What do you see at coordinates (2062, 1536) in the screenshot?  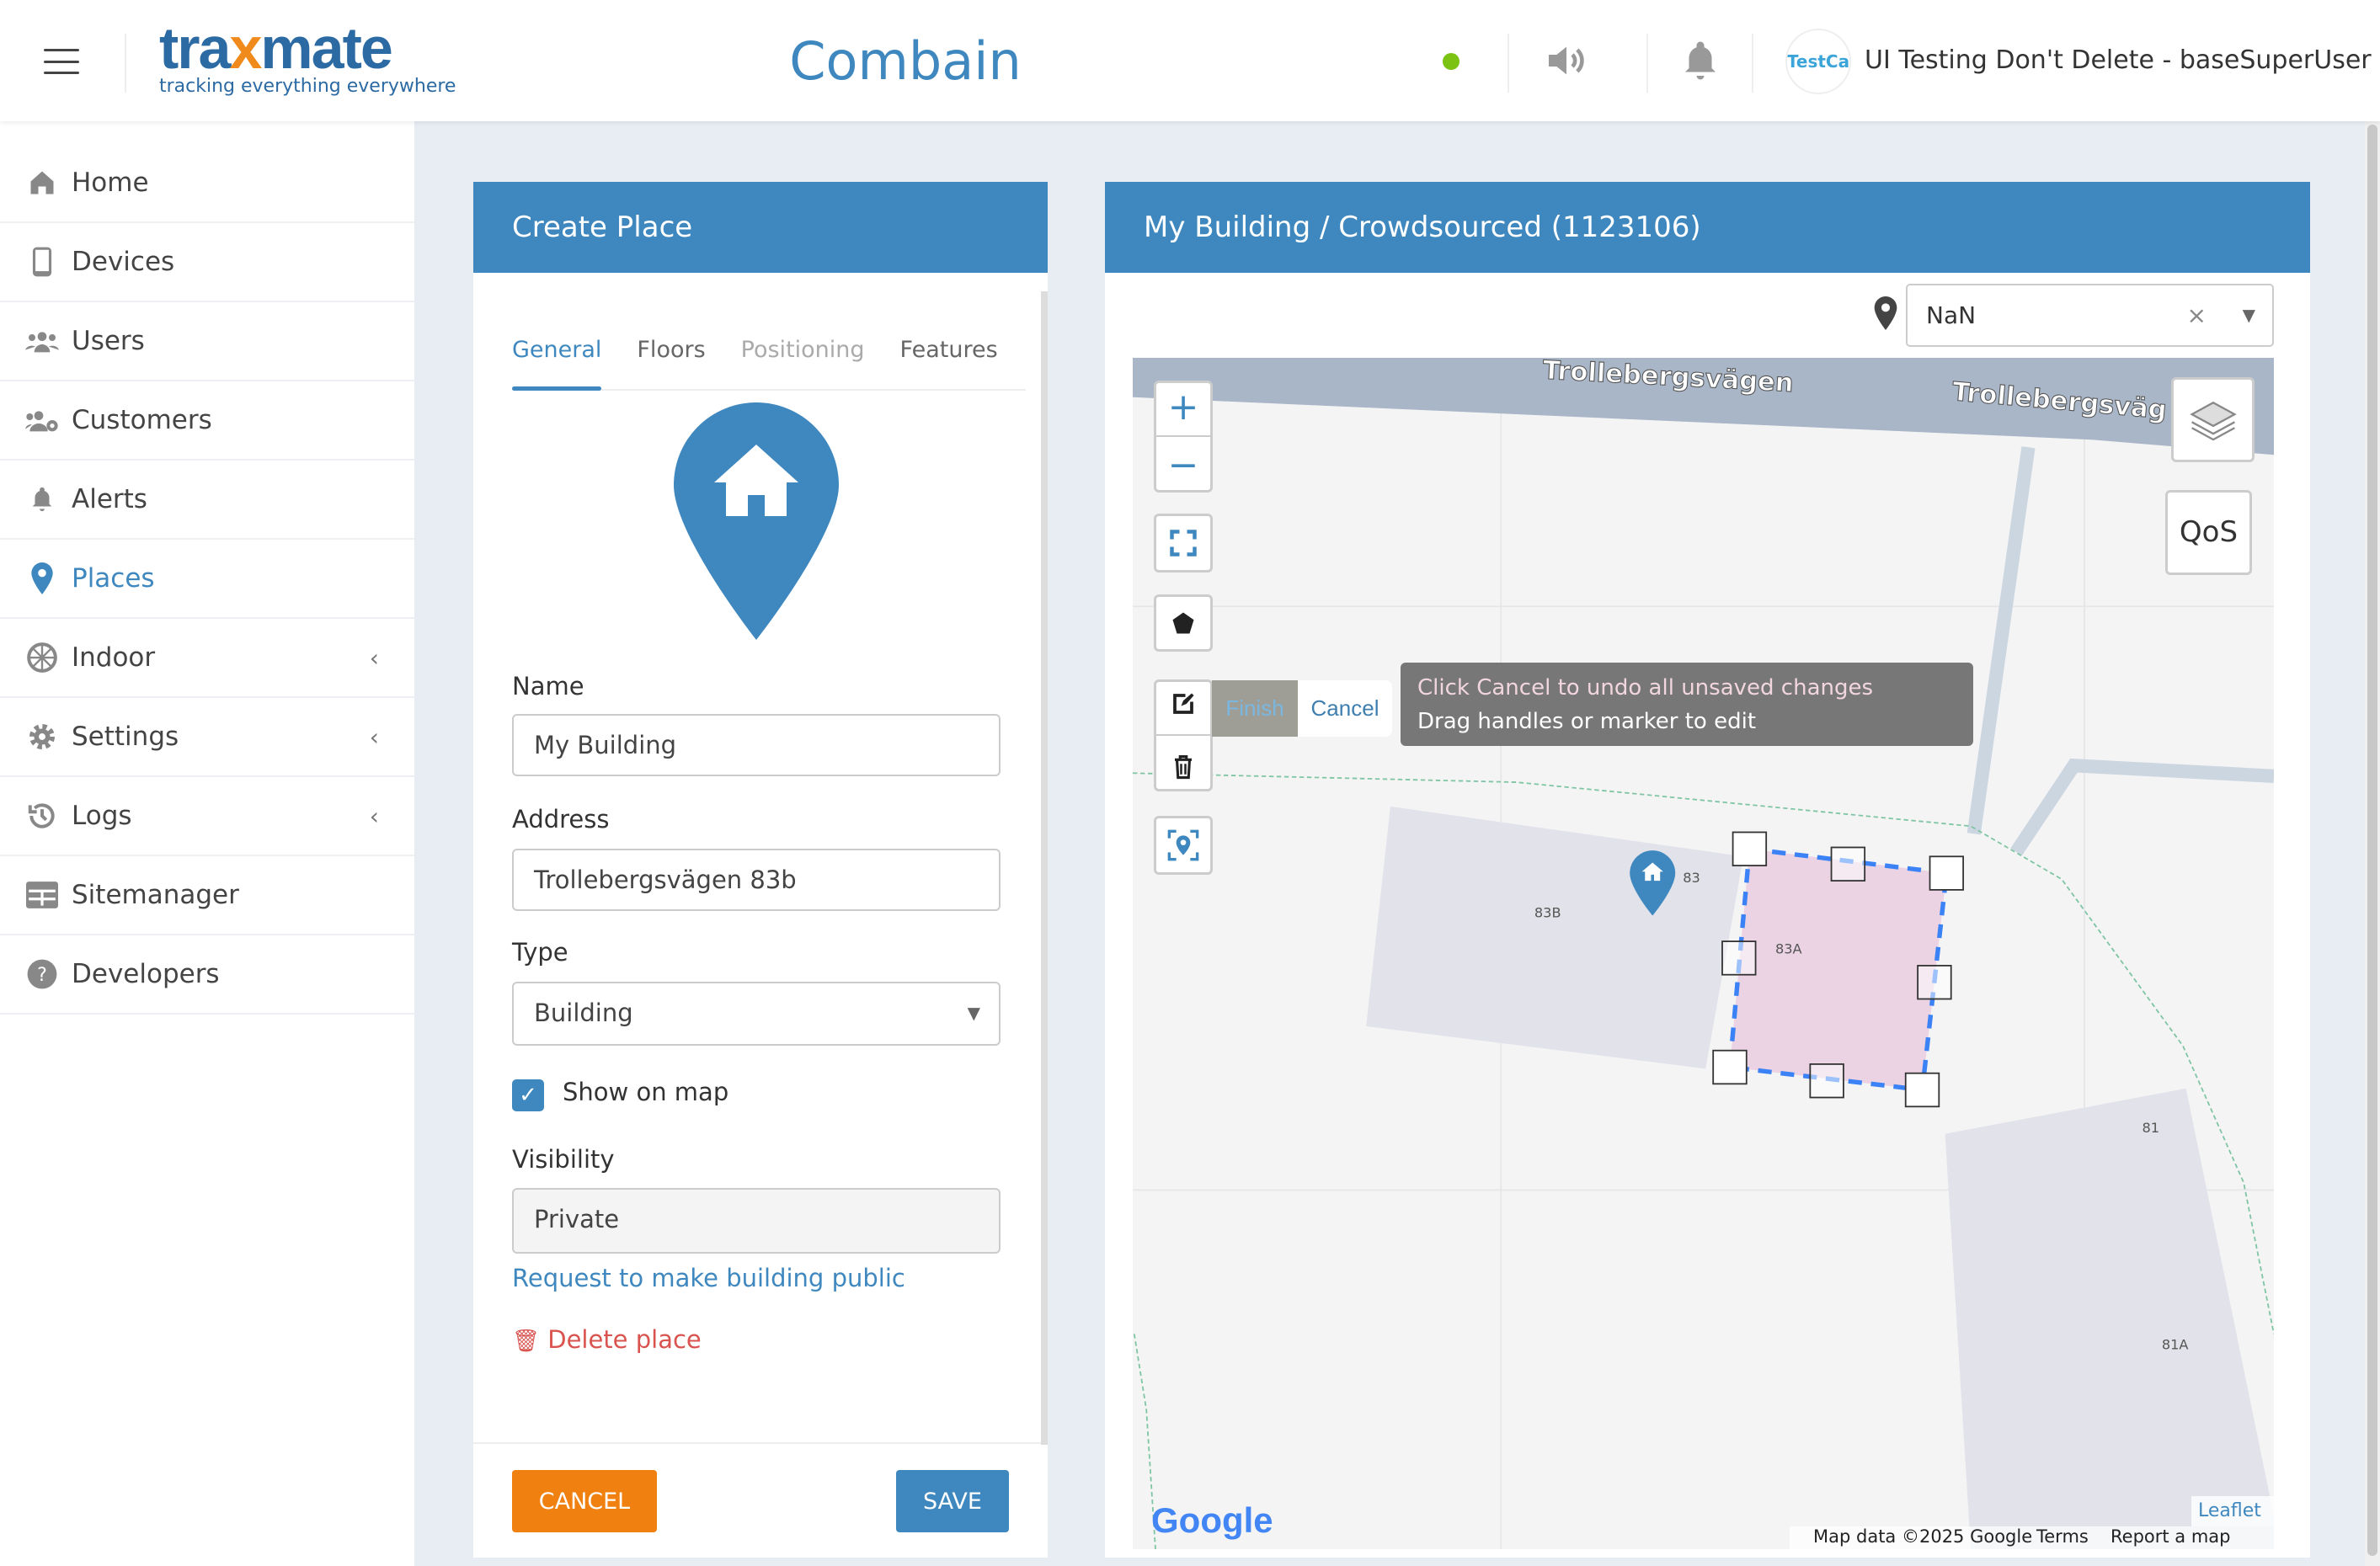 I see `terms-link: Terms` at bounding box center [2062, 1536].